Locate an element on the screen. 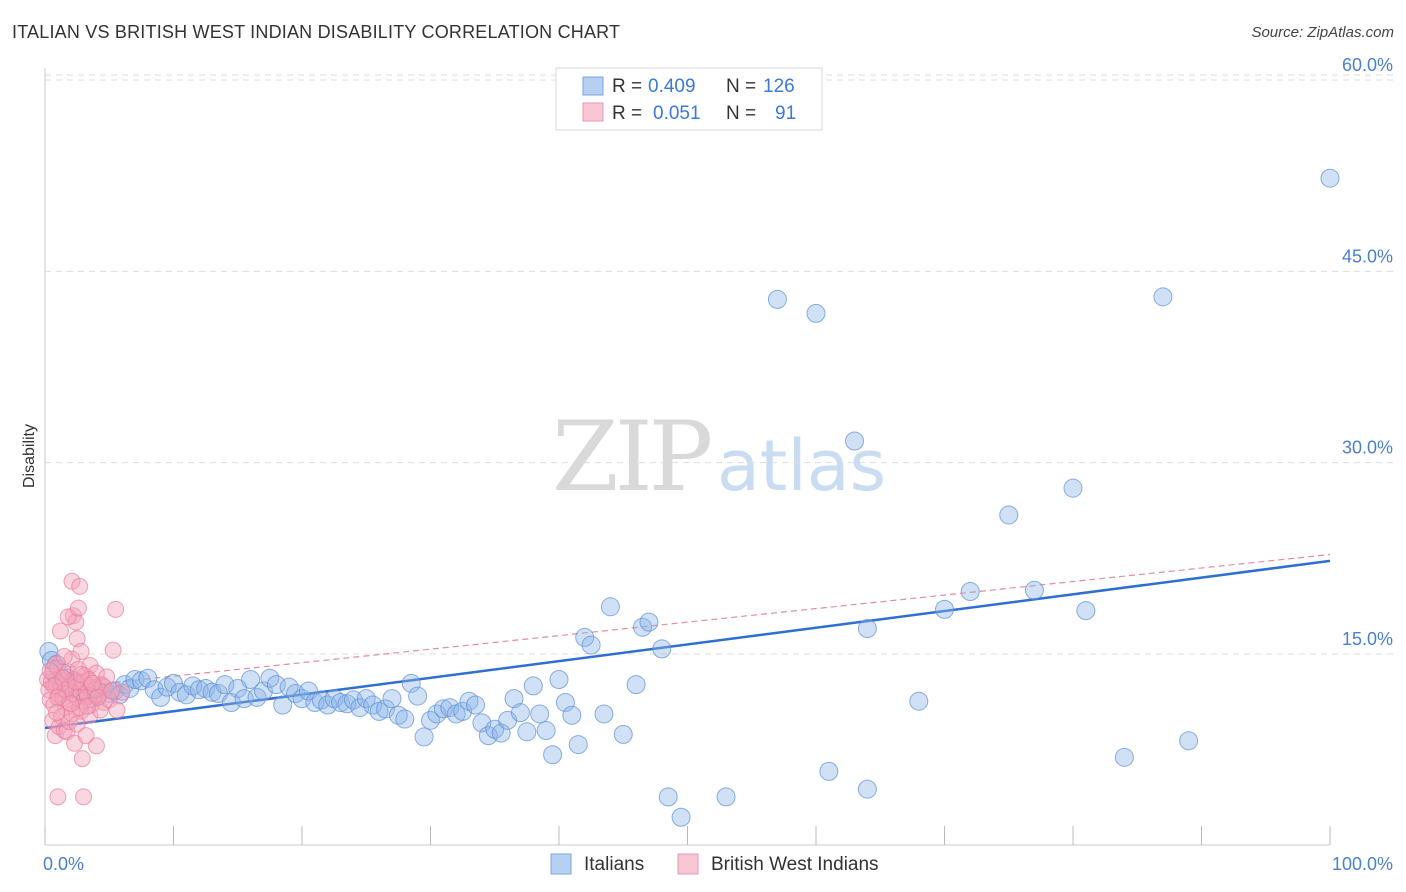 The image size is (1406, 892). x-tick-labels: 0.0% 100.0% is located at coordinates (718, 864).